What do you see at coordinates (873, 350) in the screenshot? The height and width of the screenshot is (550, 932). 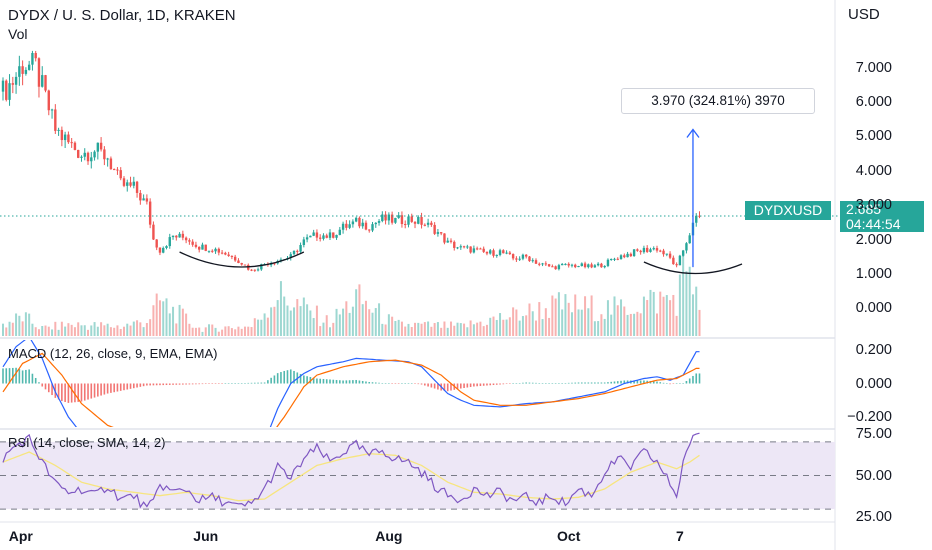 I see `y-tick-label: 0.200` at bounding box center [873, 350].